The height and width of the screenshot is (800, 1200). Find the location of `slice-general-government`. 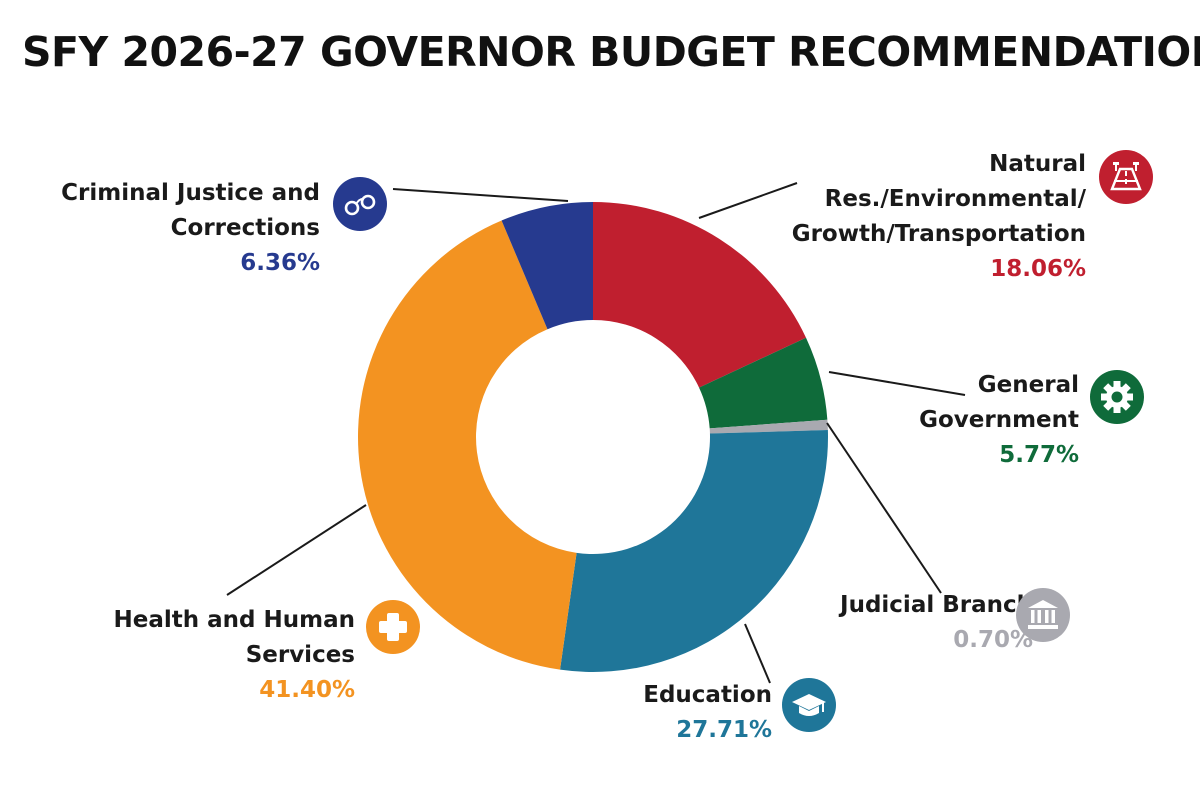

slice-general-government is located at coordinates (763, 383).